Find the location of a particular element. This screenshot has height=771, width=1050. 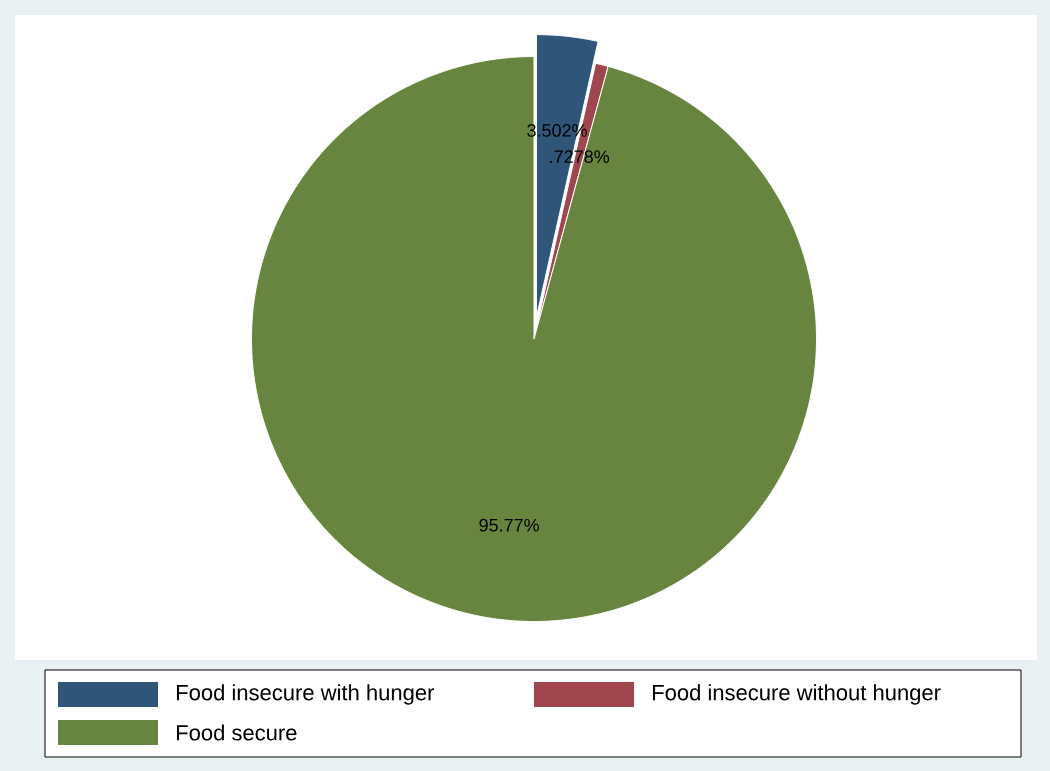

legend-label: Food insecure without hunger is located at coordinates (797, 694).